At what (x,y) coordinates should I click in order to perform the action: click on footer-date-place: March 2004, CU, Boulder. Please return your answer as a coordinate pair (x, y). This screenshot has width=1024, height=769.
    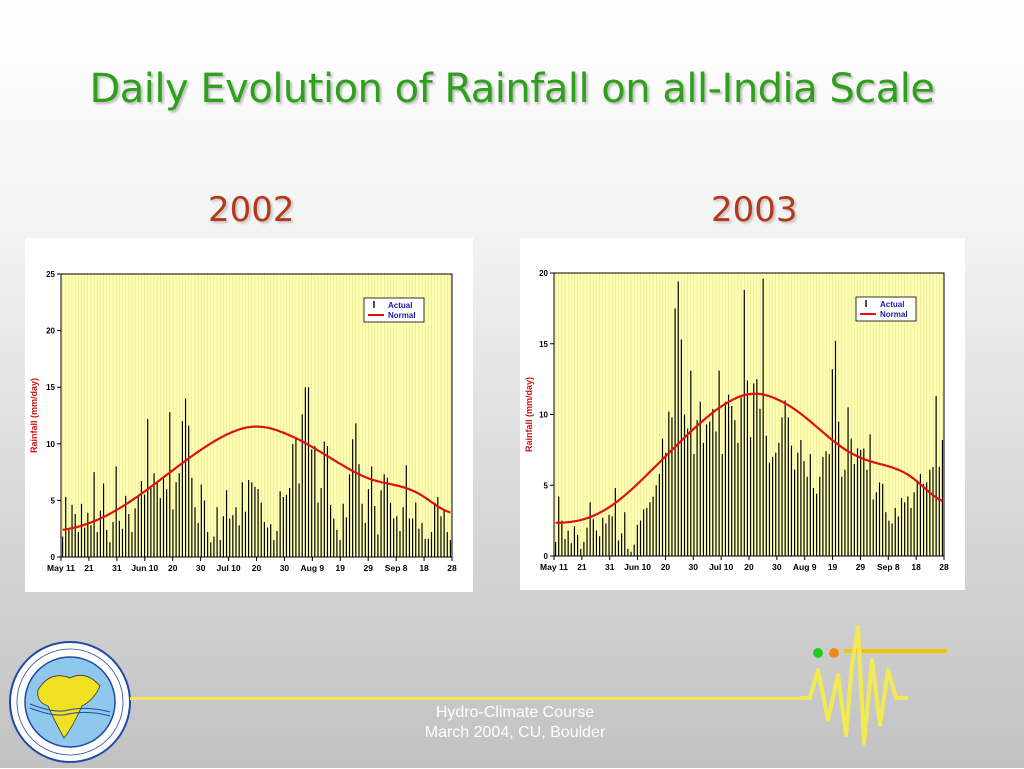
    Looking at the image, I should click on (515, 732).